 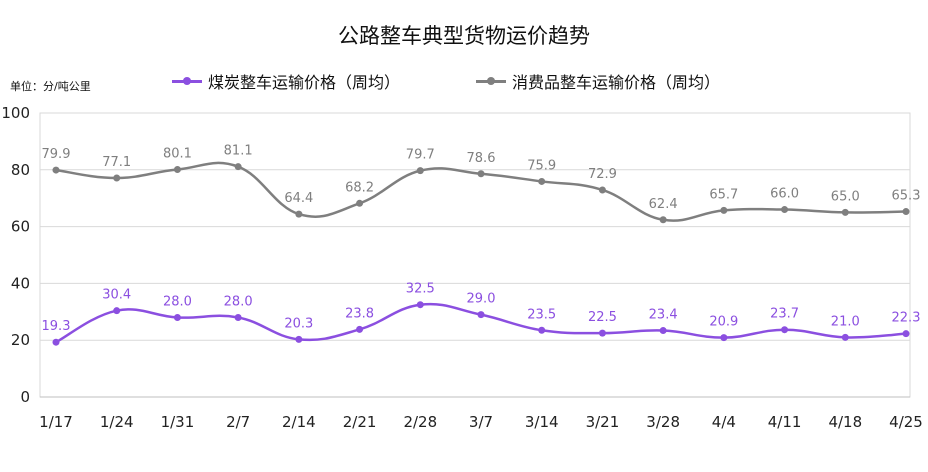 What do you see at coordinates (602, 317) in the screenshot?
I see `data-label: 22.5` at bounding box center [602, 317].